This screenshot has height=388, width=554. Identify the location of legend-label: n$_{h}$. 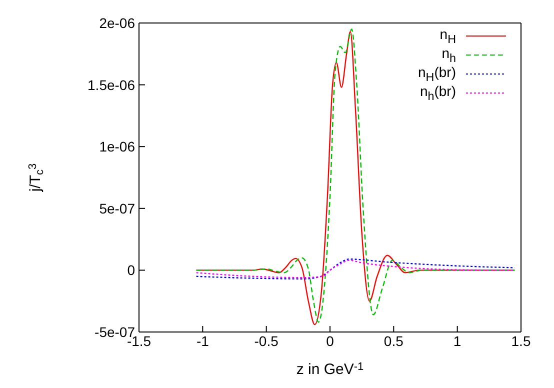
(449, 54).